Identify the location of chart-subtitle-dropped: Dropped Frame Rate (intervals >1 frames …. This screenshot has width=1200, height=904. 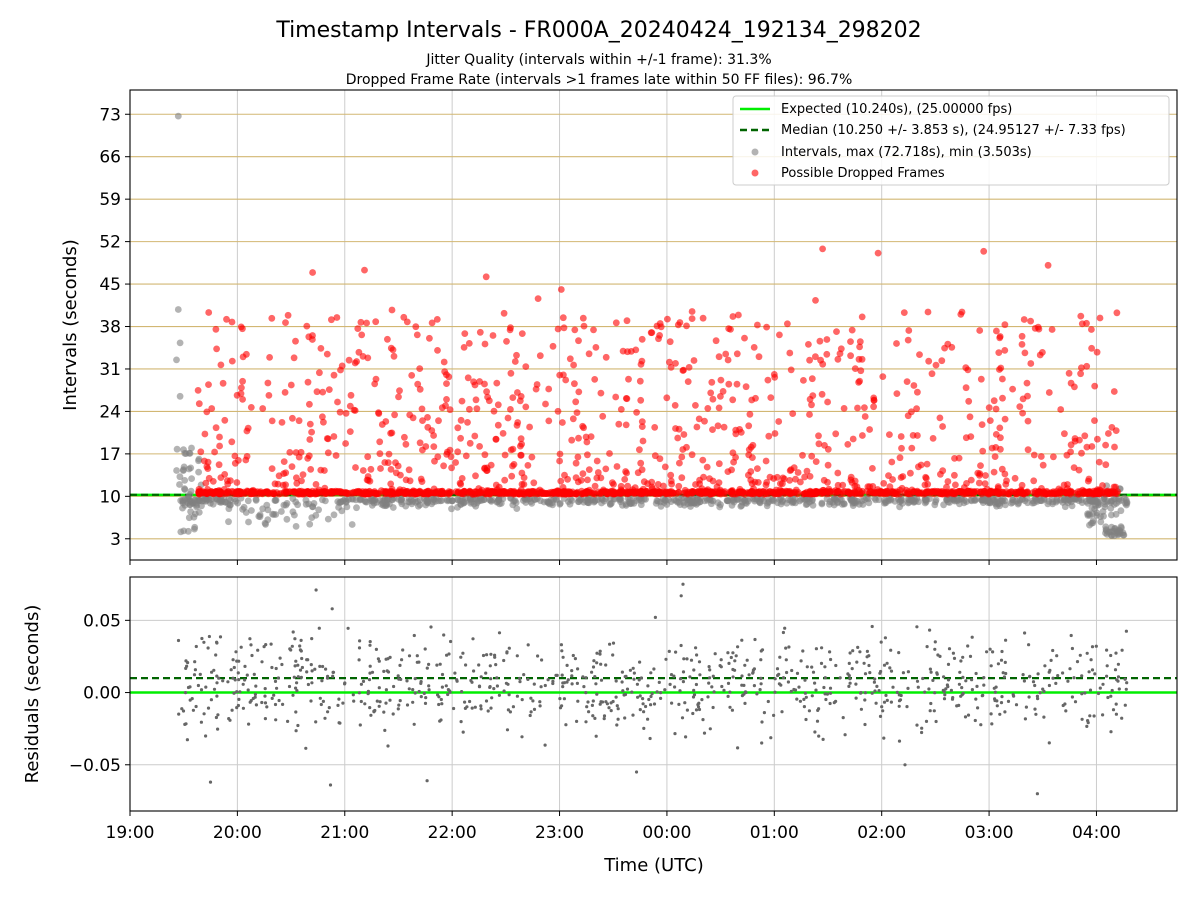
(599, 80).